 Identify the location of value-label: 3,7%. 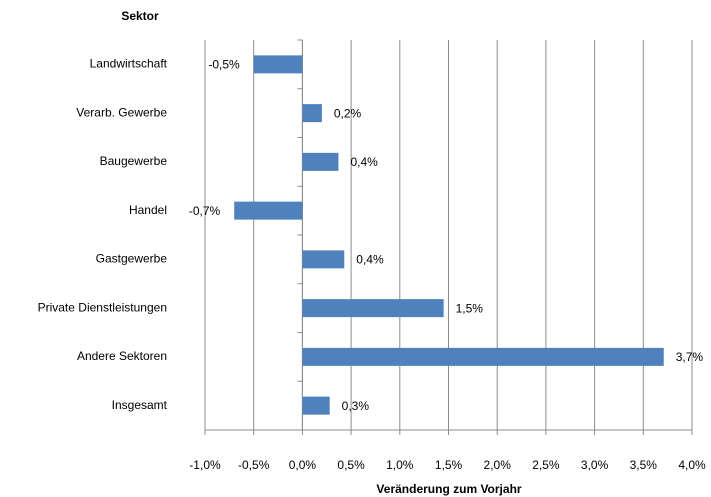
(690, 357).